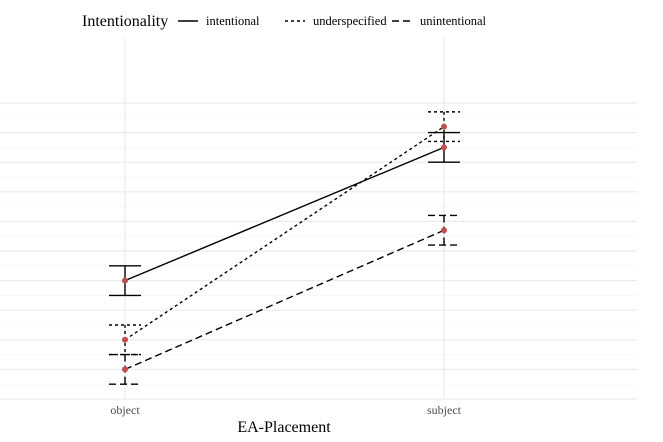 This screenshot has width=663, height=442. What do you see at coordinates (125, 410) in the screenshot?
I see `x-tick-label: object` at bounding box center [125, 410].